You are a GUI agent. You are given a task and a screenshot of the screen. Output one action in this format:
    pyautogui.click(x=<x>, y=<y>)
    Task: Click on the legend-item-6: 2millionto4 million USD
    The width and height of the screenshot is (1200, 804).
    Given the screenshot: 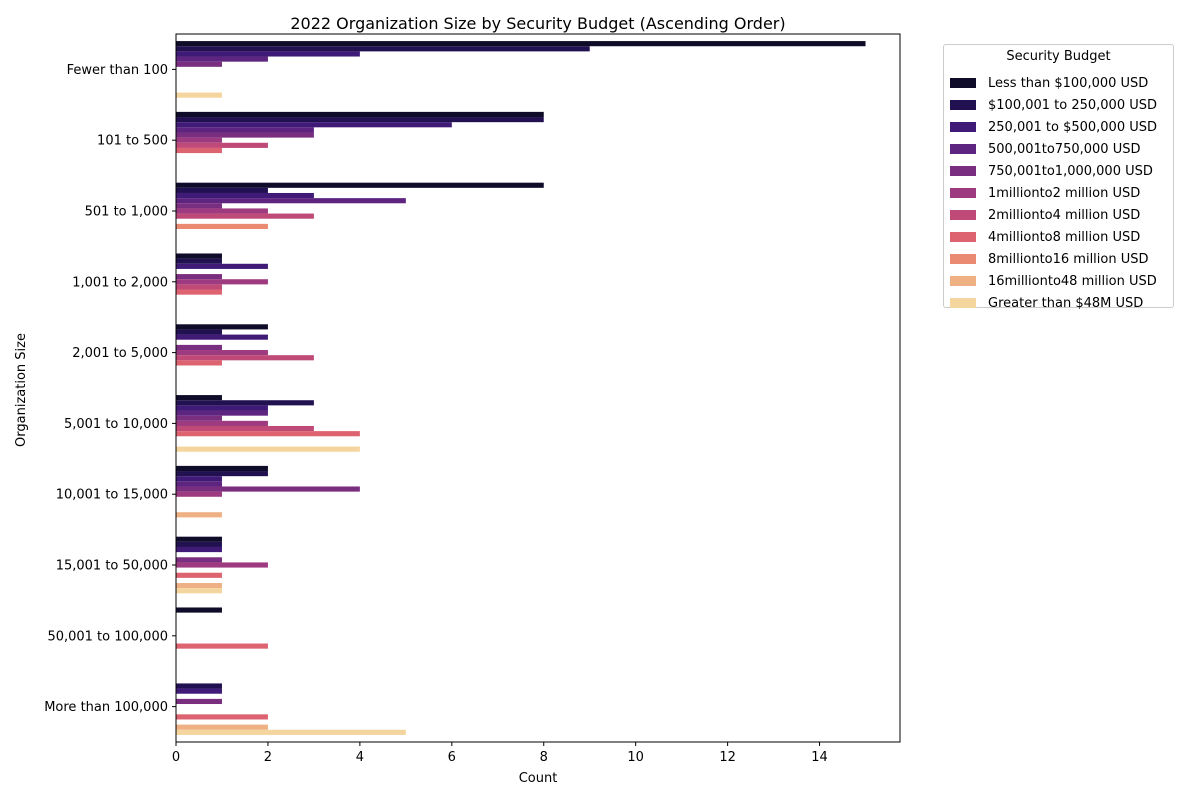 What is the action you would take?
    pyautogui.click(x=1045, y=215)
    